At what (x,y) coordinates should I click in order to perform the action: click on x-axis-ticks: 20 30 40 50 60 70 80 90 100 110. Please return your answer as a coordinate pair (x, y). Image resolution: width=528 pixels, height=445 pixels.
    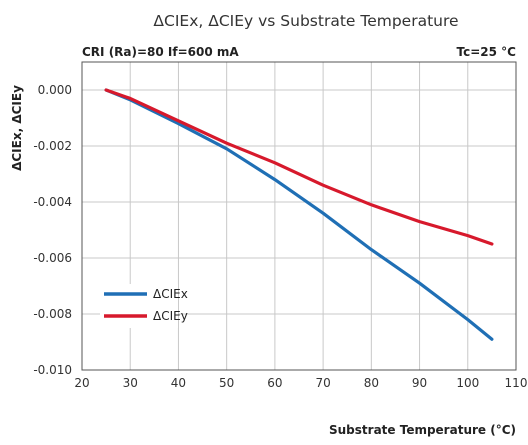
    Looking at the image, I should click on (300, 383).